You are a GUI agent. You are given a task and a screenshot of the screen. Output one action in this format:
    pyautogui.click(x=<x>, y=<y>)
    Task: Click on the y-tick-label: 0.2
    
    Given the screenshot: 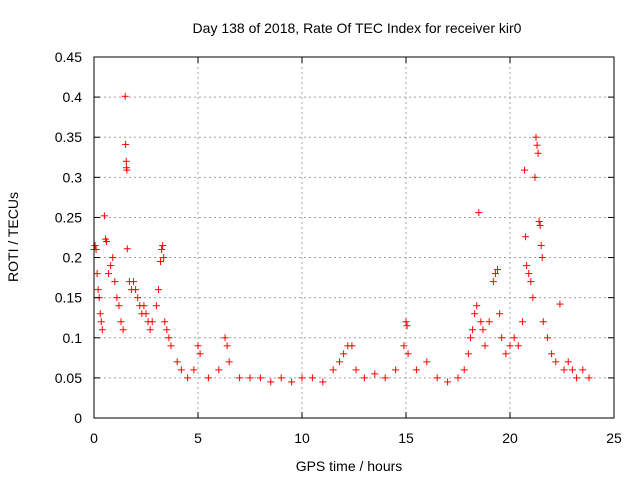 What is the action you would take?
    pyautogui.click(x=73, y=258)
    